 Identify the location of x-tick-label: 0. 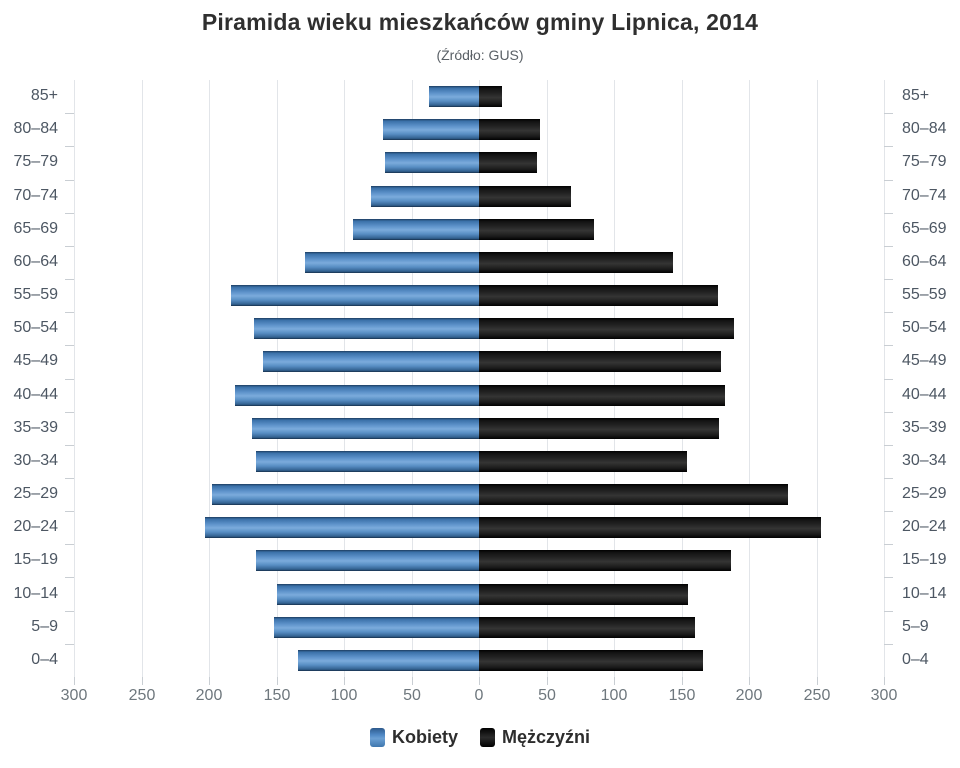
(479, 695).